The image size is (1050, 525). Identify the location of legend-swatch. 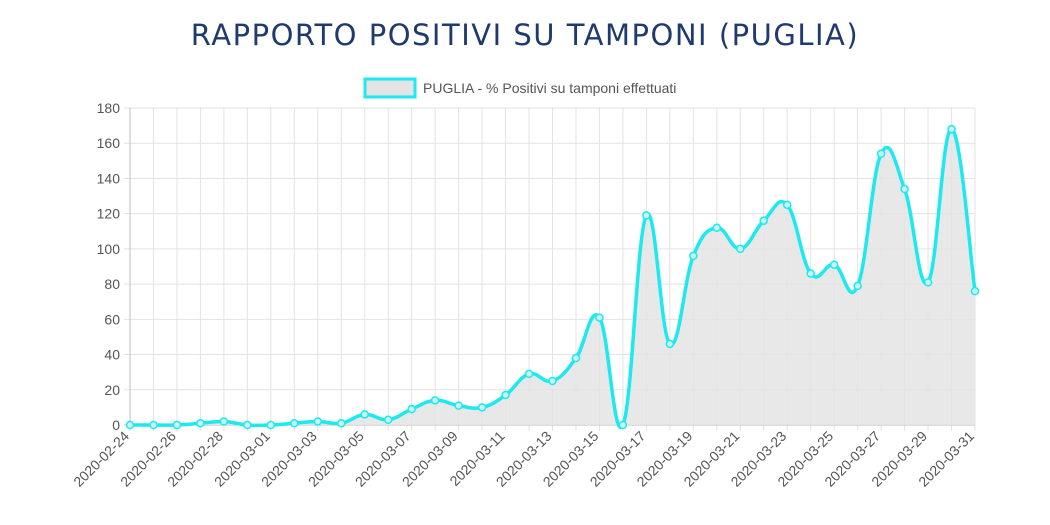
(390, 88).